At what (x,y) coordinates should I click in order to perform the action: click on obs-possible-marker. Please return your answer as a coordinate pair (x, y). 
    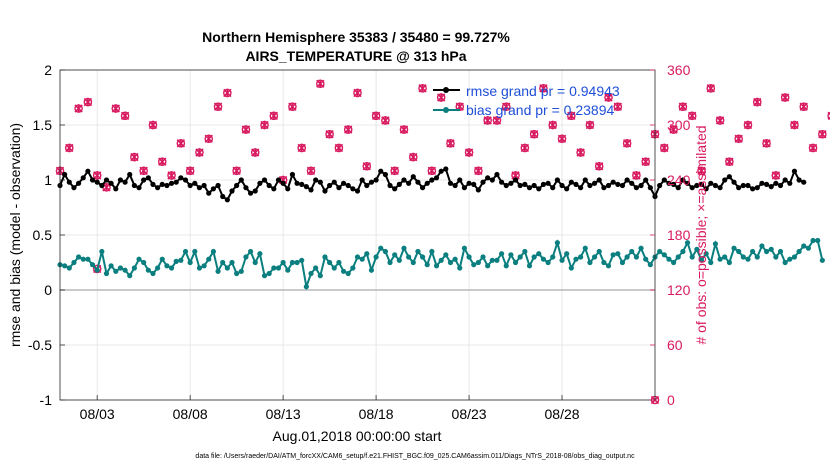
    Looking at the image, I should click on (828, 115).